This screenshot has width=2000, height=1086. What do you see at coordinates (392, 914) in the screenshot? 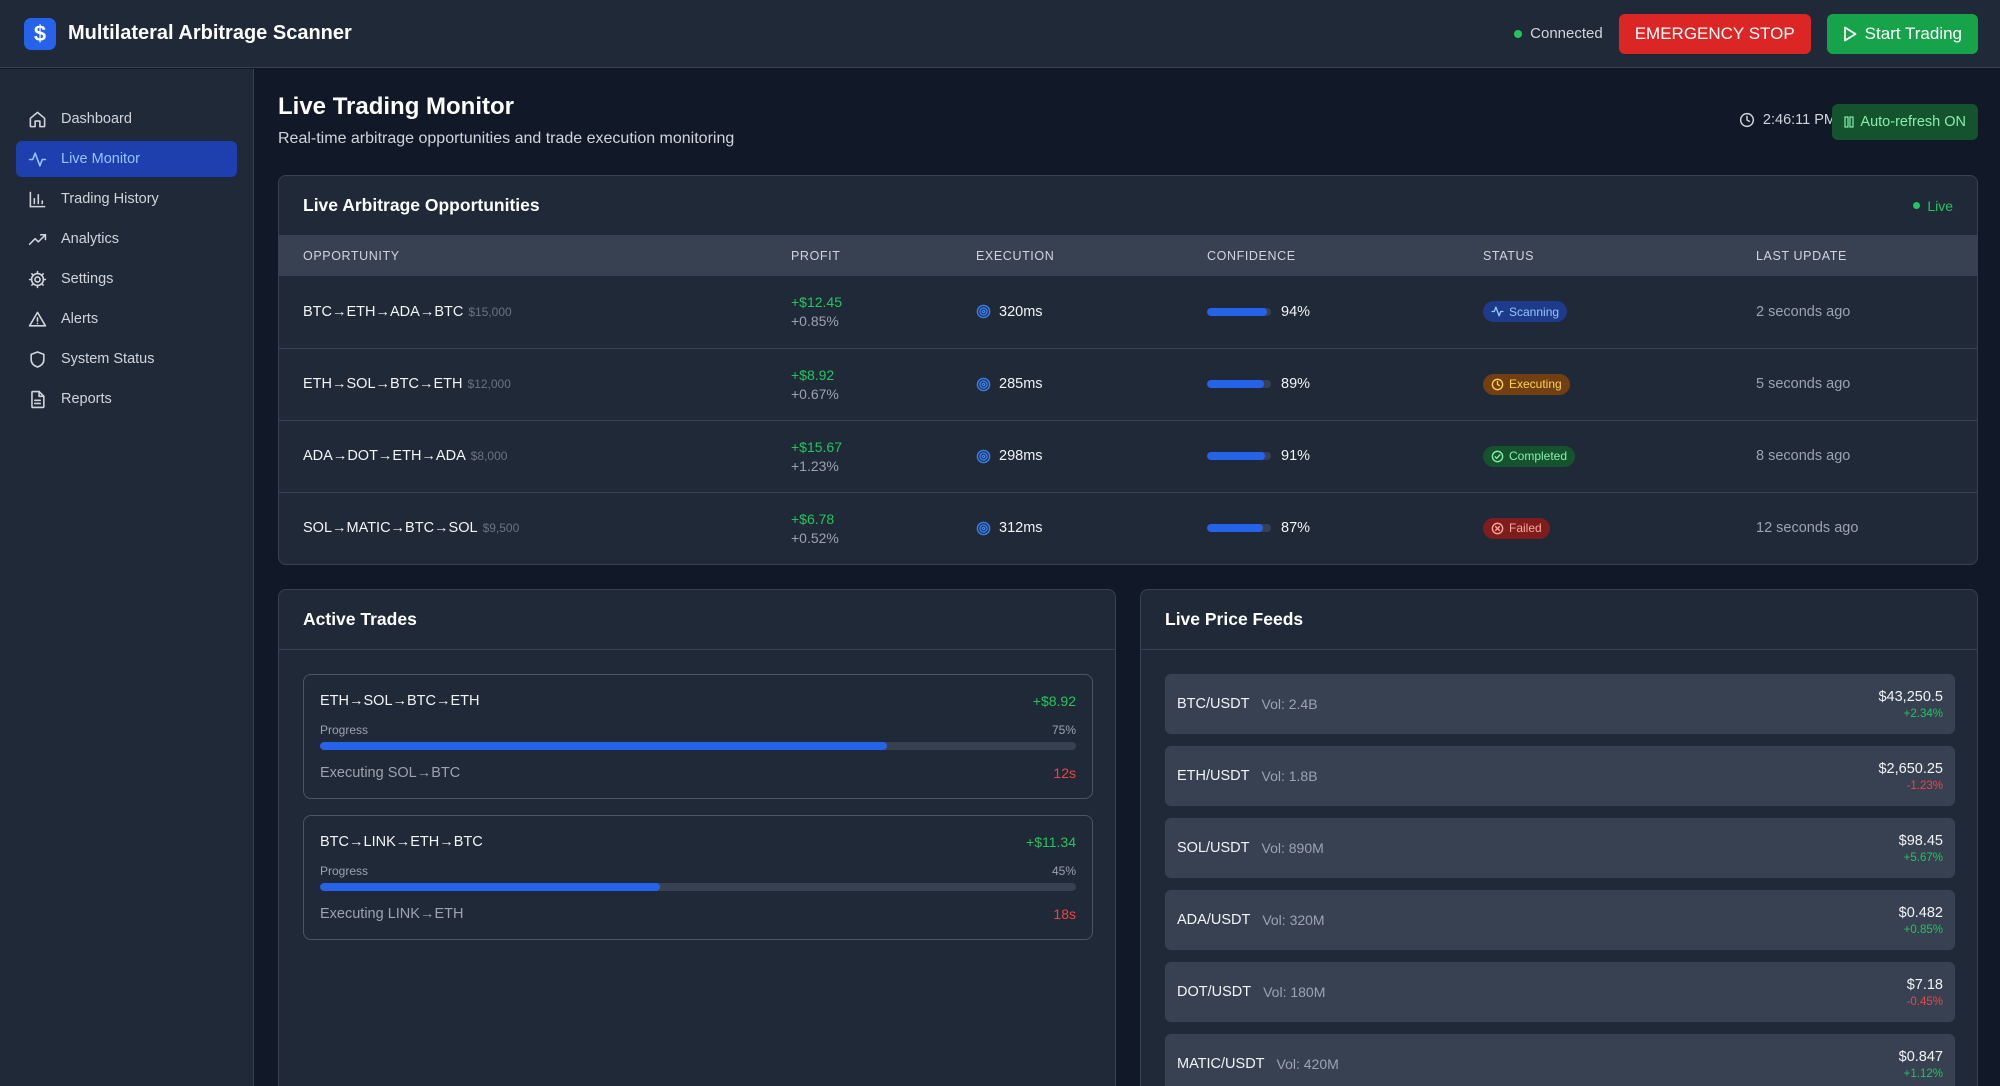
I see `trade-step: Executing LINK→ETH` at bounding box center [392, 914].